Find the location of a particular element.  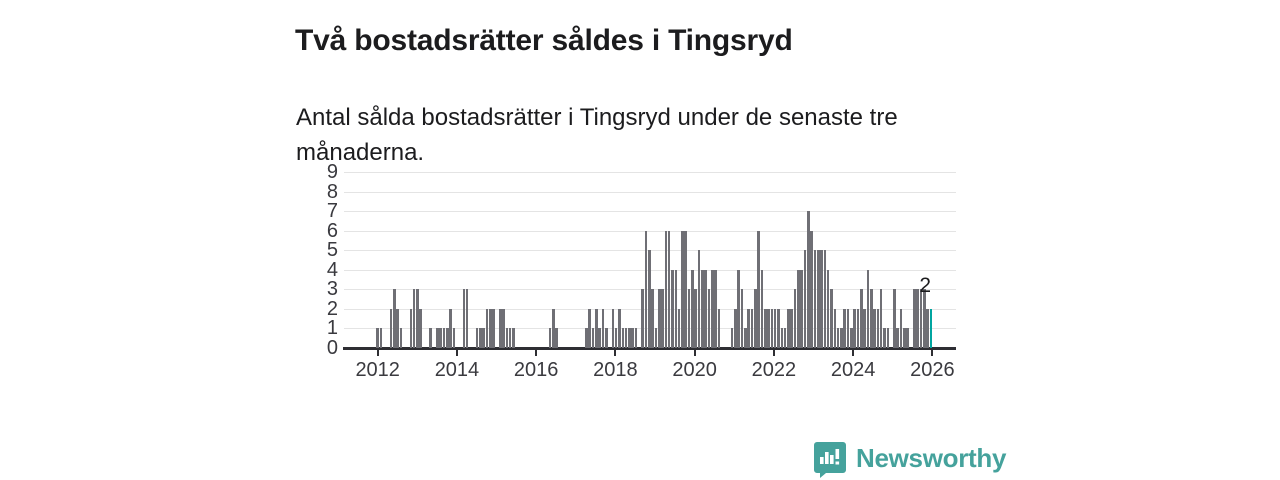

x-tick-label: 2020 is located at coordinates (694, 370).